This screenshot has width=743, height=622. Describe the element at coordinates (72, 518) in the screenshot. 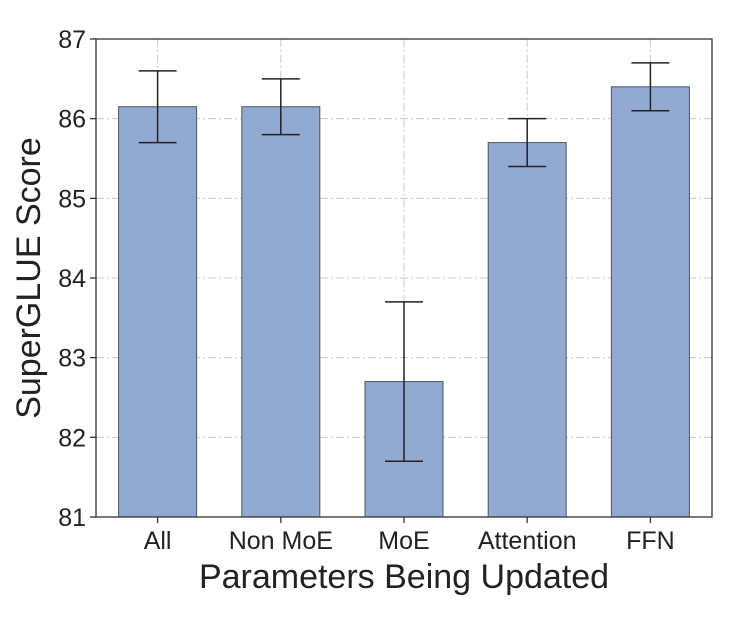

I see `y-tick-label: 81` at that location.